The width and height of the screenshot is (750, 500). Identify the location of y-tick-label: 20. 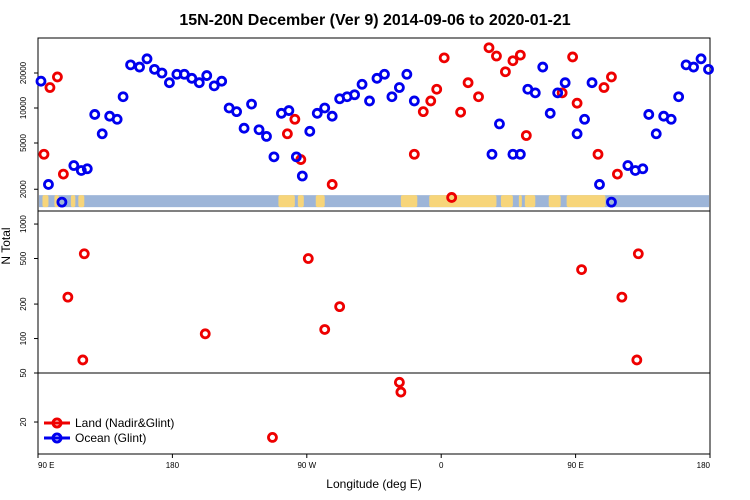
(23, 421).